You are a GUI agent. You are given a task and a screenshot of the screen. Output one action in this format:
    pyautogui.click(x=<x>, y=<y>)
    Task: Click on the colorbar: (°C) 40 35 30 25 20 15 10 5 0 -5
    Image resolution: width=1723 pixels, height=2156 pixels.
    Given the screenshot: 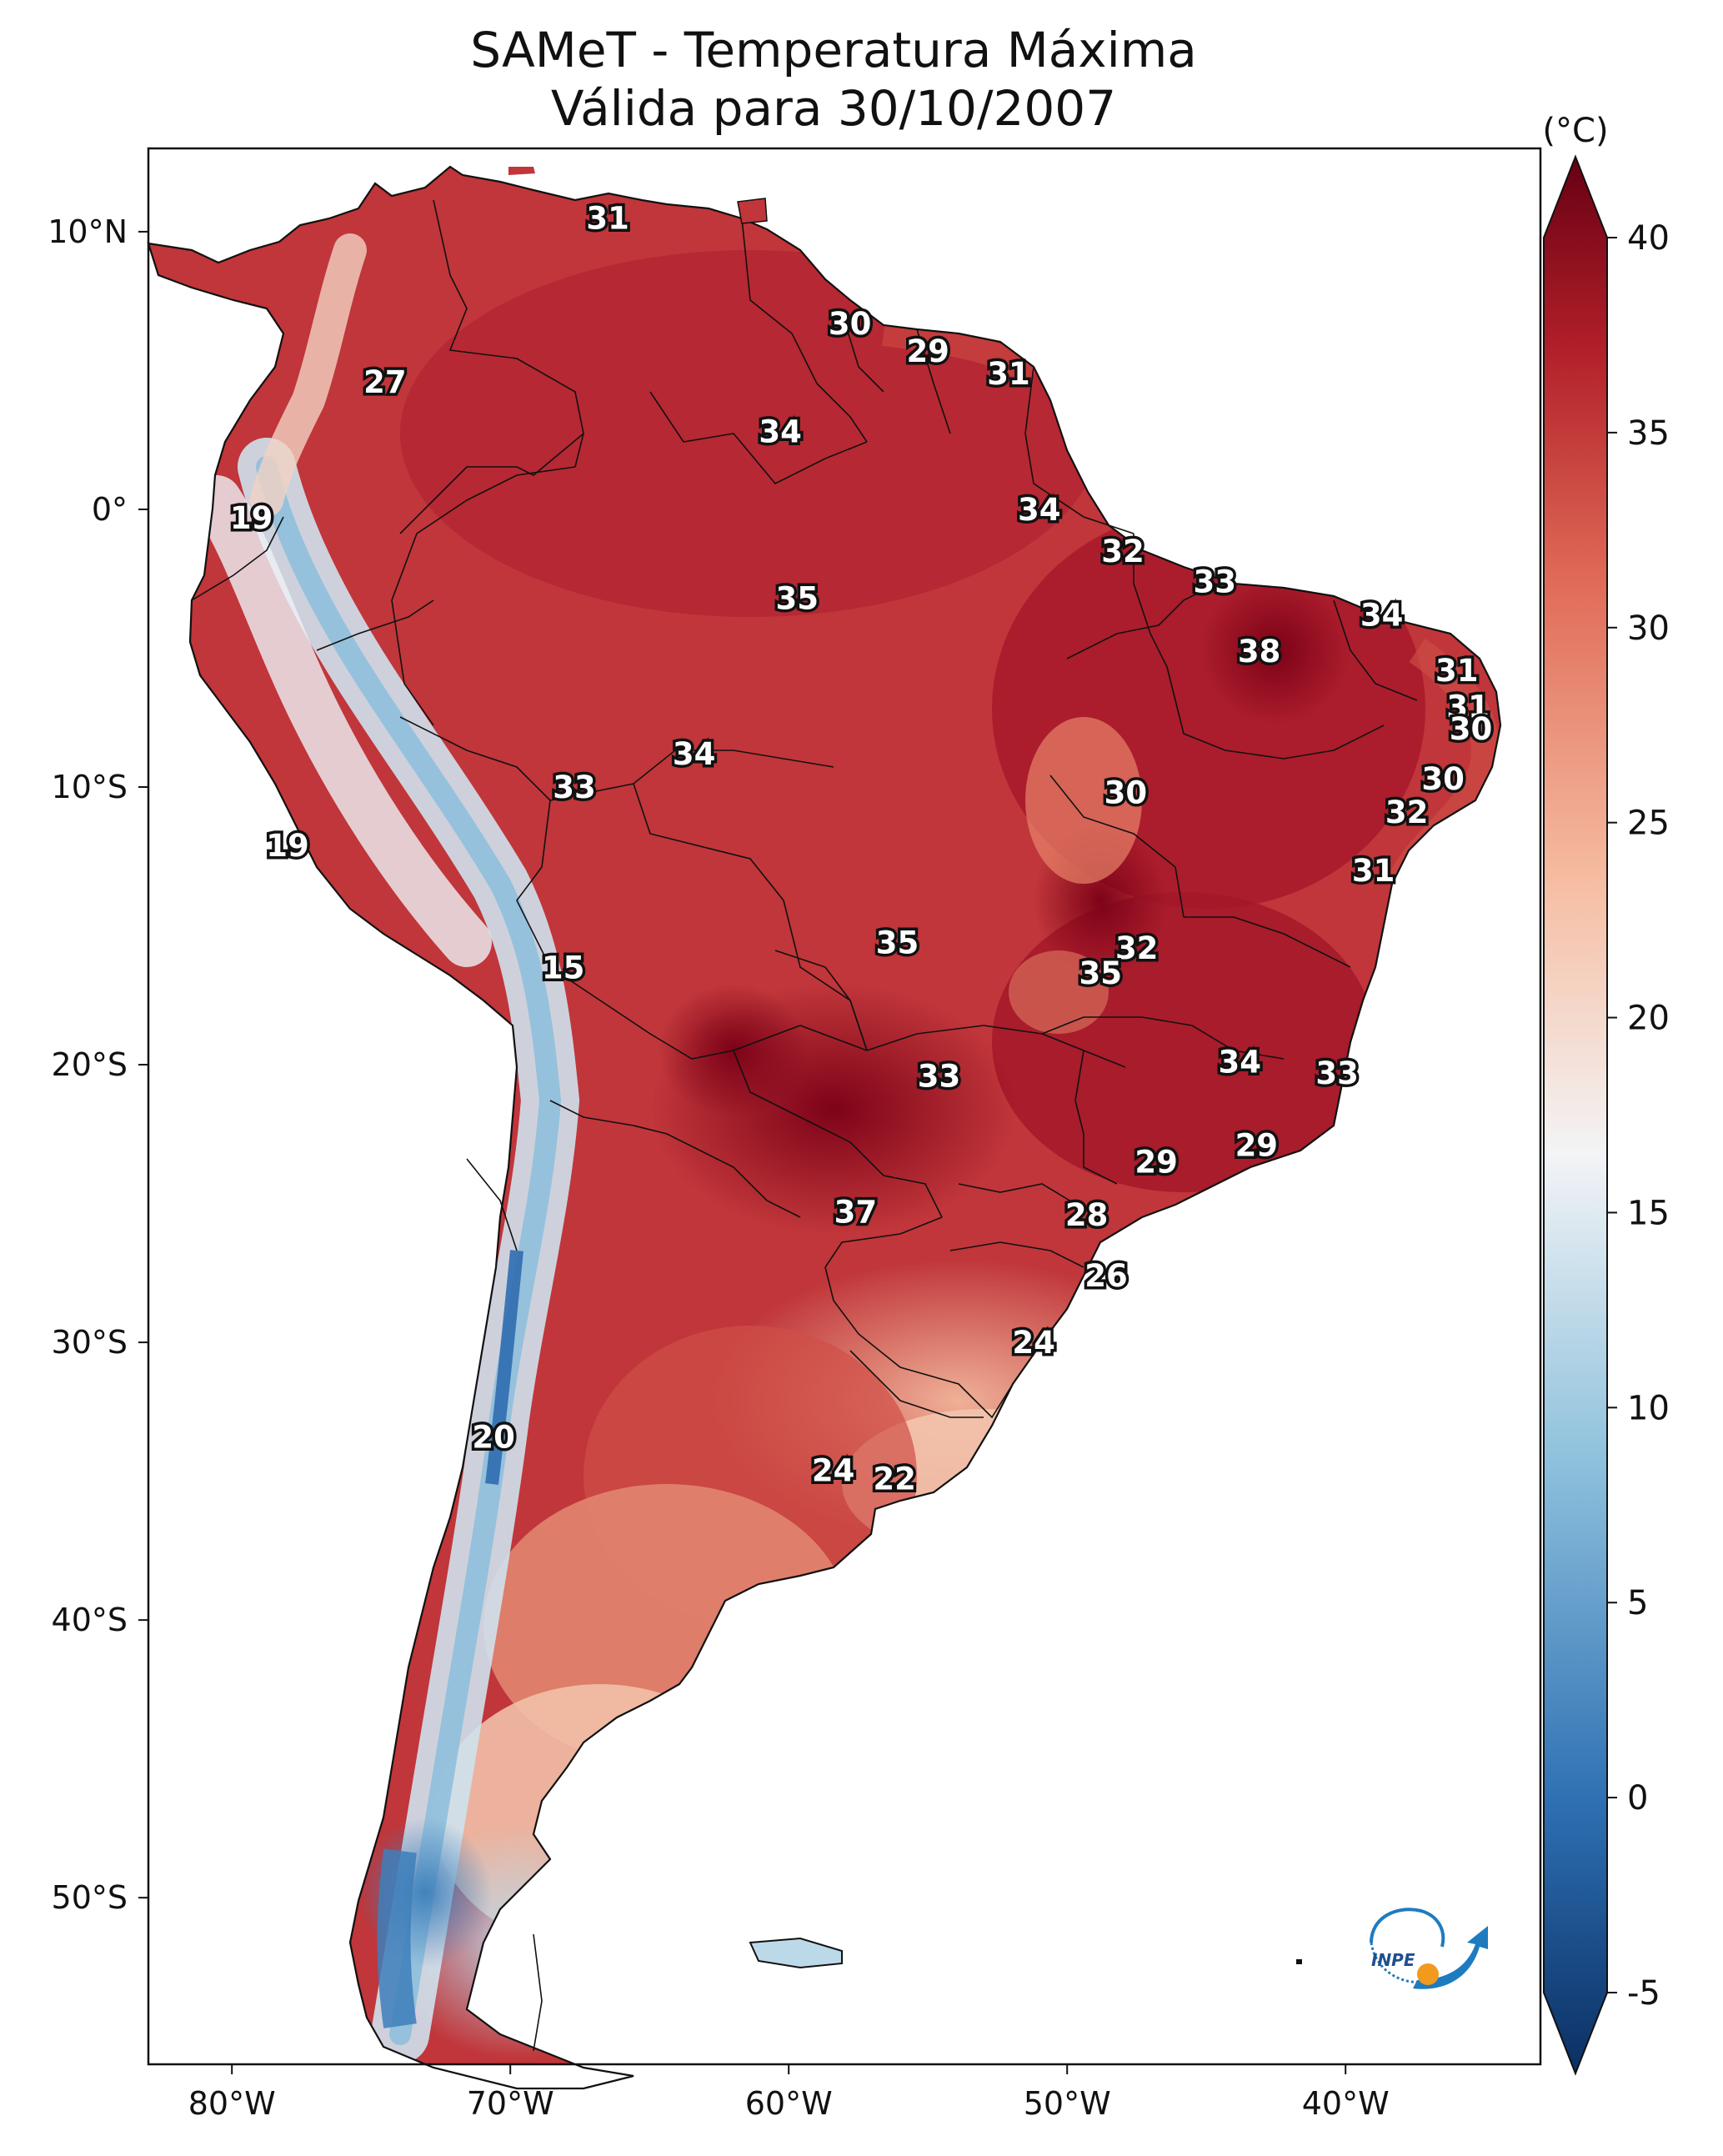 What is the action you would take?
    pyautogui.click(x=1606, y=1094)
    